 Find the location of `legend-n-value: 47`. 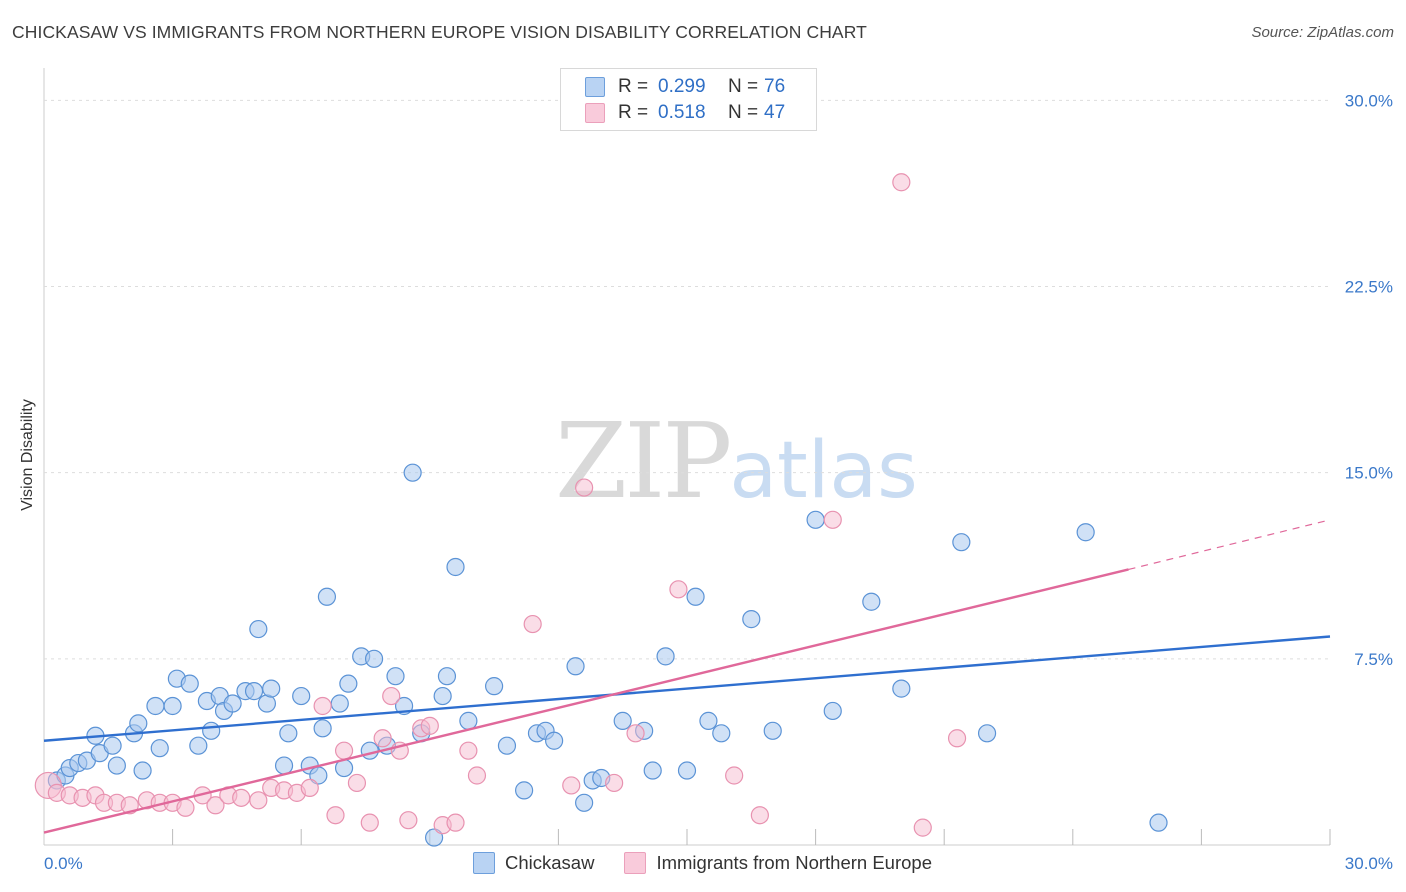

legend-n-value: 47 is located at coordinates (775, 112).